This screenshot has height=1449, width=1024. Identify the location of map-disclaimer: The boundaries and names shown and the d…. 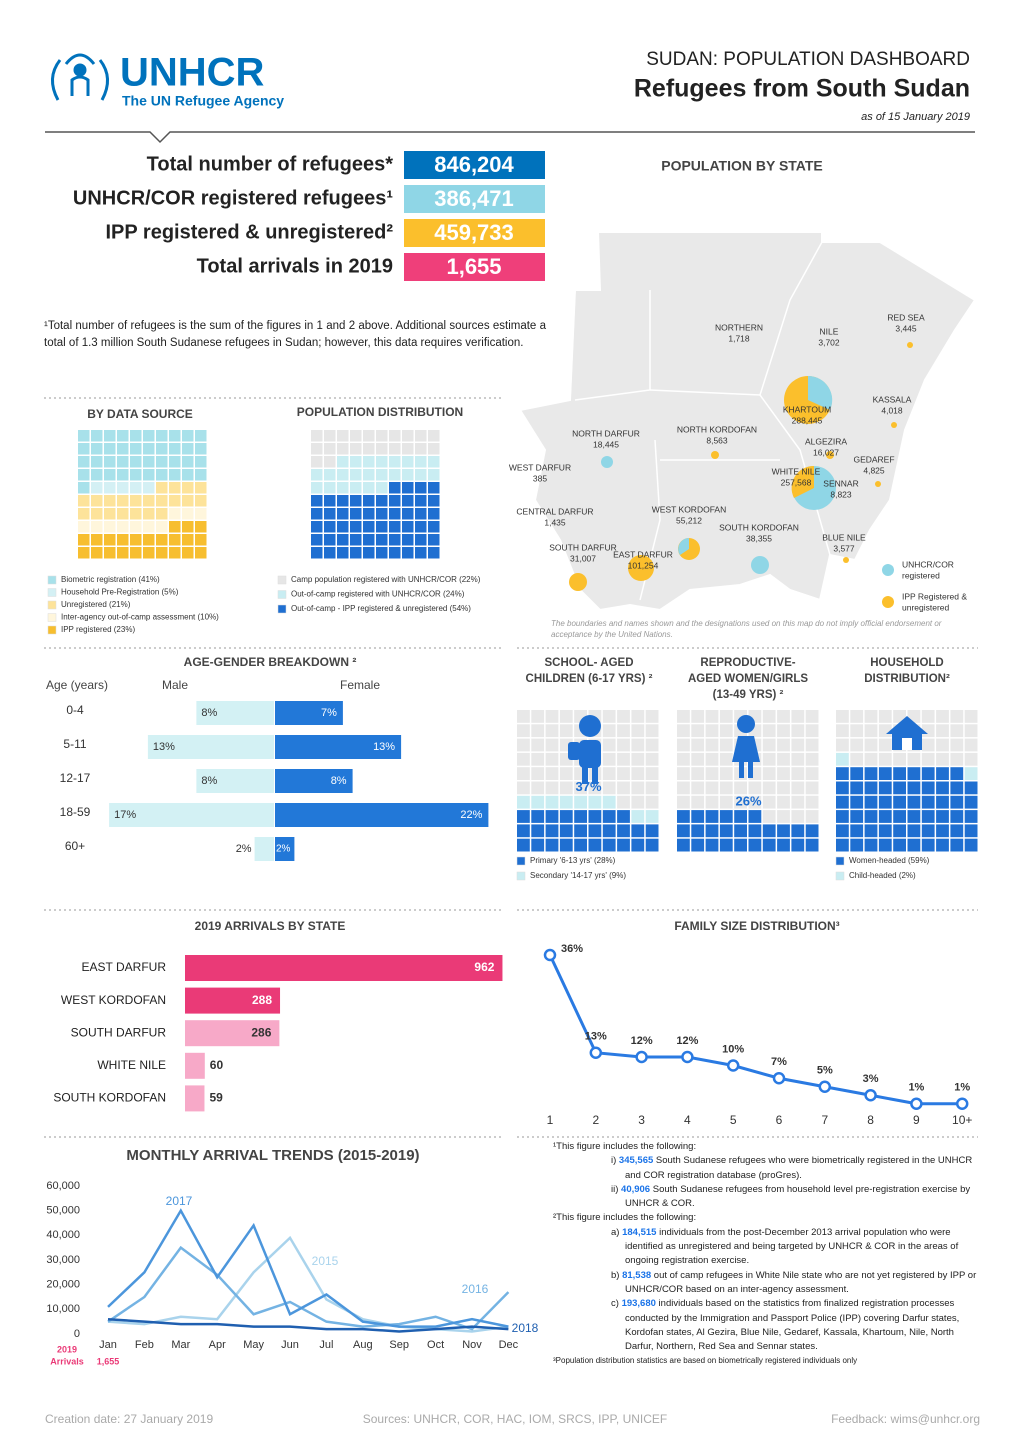
(746, 629).